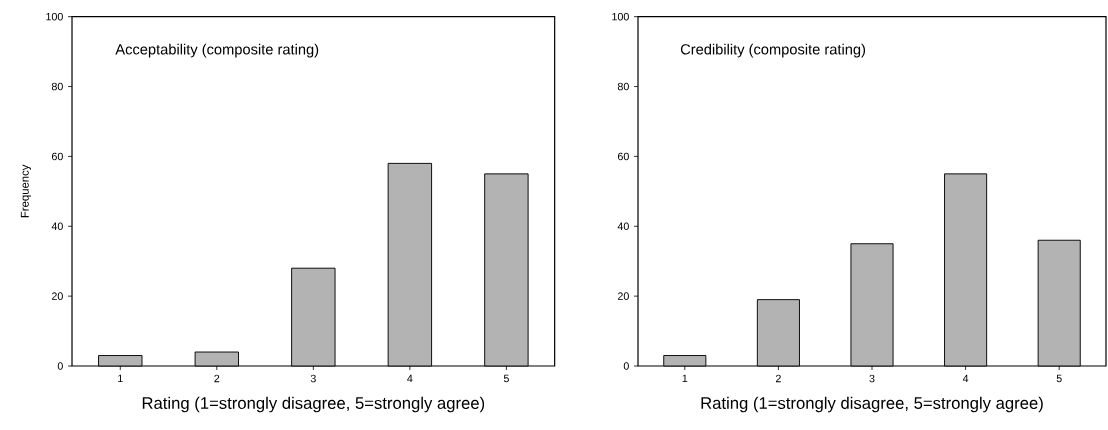 Image resolution: width=1108 pixels, height=430 pixels. What do you see at coordinates (25, 191) in the screenshot?
I see `y-axis-title: Frequency` at bounding box center [25, 191].